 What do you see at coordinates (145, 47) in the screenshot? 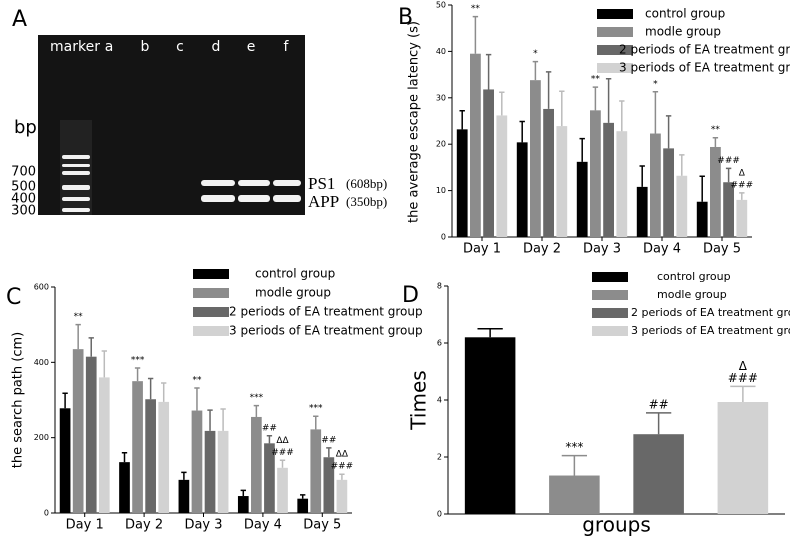
I see `lane-label: b` at bounding box center [145, 47].